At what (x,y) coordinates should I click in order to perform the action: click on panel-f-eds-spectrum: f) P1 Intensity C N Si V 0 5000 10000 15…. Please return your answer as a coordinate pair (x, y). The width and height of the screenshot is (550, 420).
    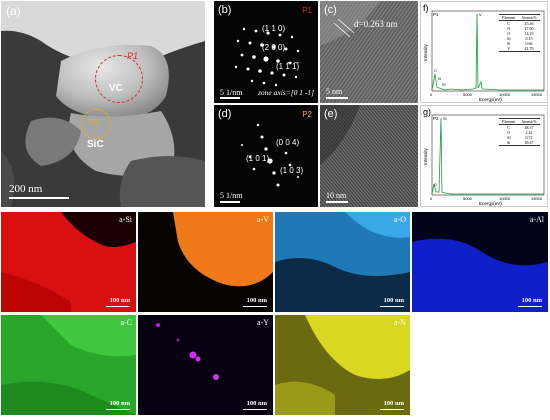
    Looking at the image, I should click on (484, 52).